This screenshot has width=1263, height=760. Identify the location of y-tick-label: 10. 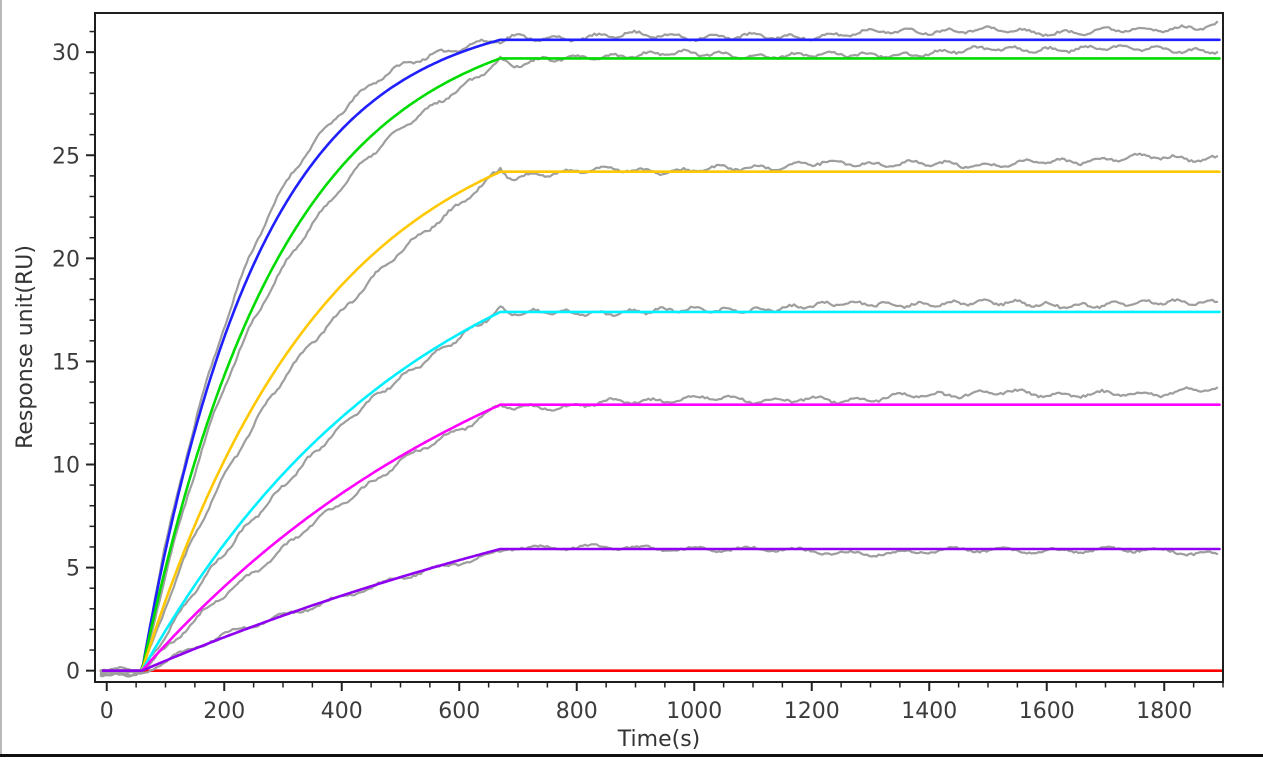
(66, 465).